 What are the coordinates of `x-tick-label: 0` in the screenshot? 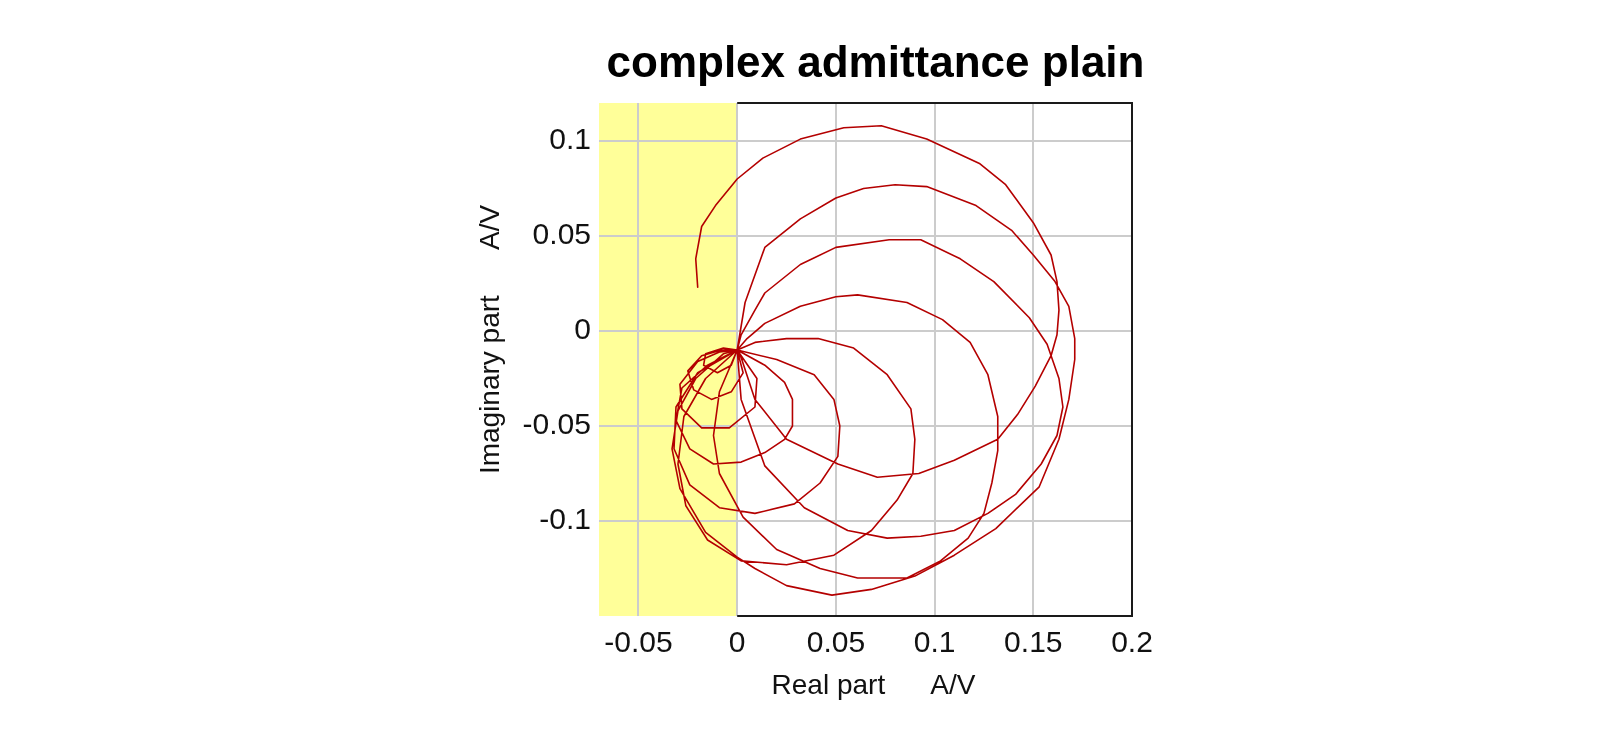 It's located at (737, 642).